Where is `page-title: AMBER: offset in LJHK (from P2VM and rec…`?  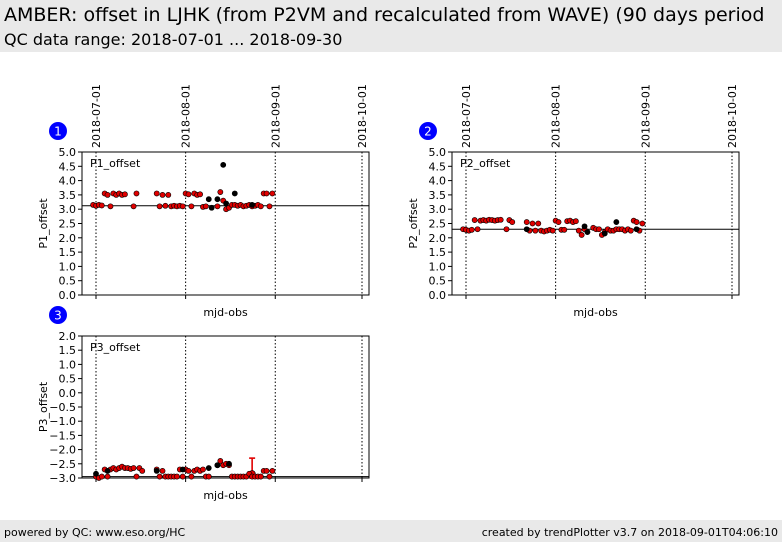
page-title: AMBER: offset in LJHK (from P2VM and rec… is located at coordinates (384, 15).